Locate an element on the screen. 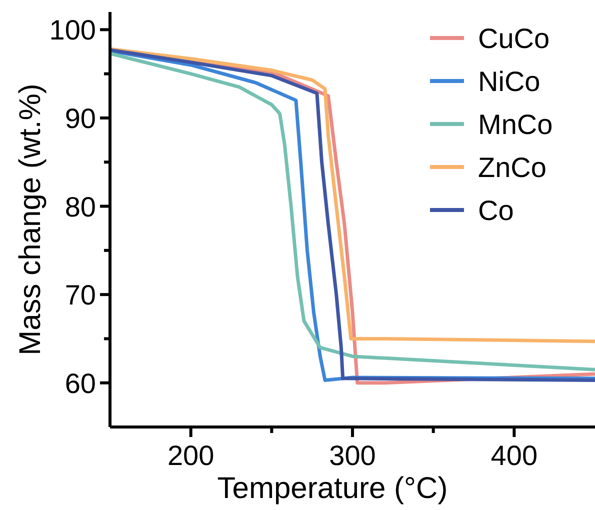 This screenshot has height=510, width=595. x-tick-label: 200 is located at coordinates (190, 455).